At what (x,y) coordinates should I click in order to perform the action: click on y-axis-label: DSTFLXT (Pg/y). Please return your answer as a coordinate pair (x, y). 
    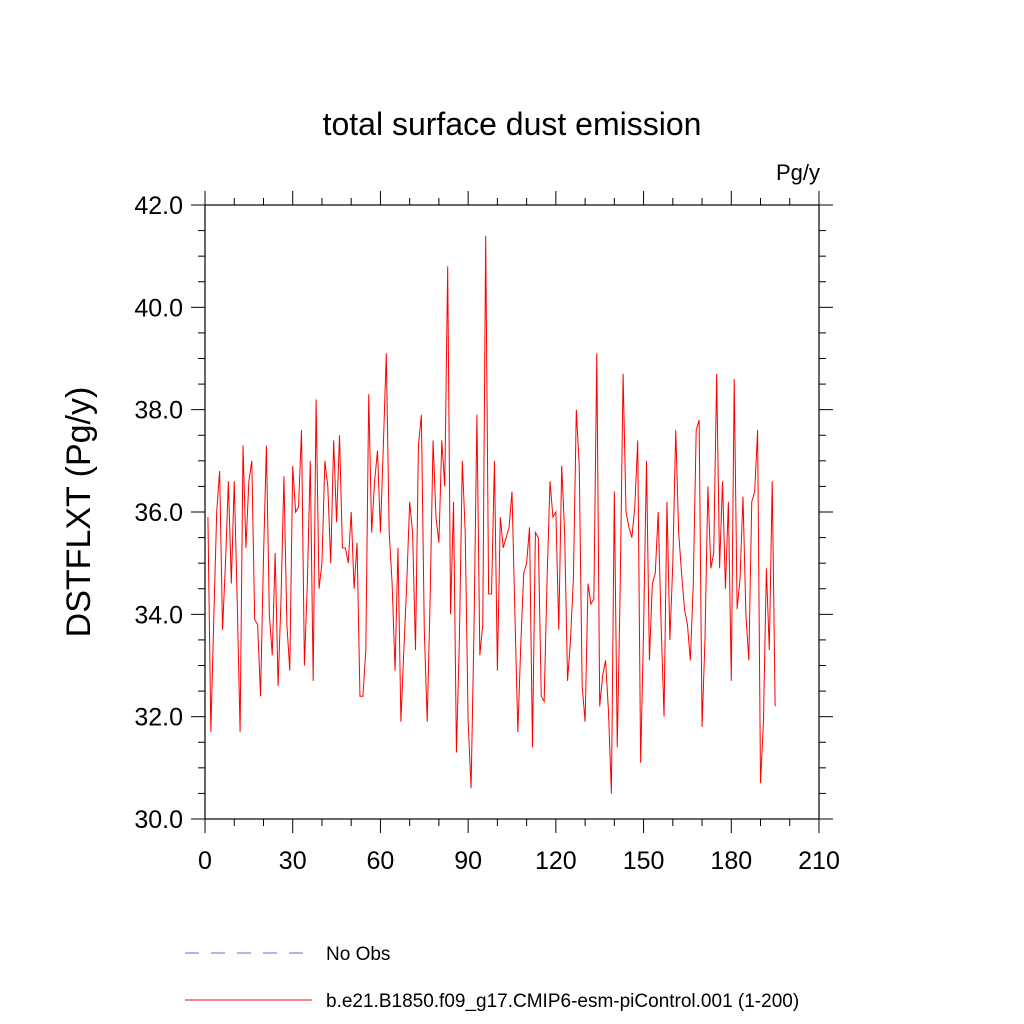
    Looking at the image, I should click on (79, 512).